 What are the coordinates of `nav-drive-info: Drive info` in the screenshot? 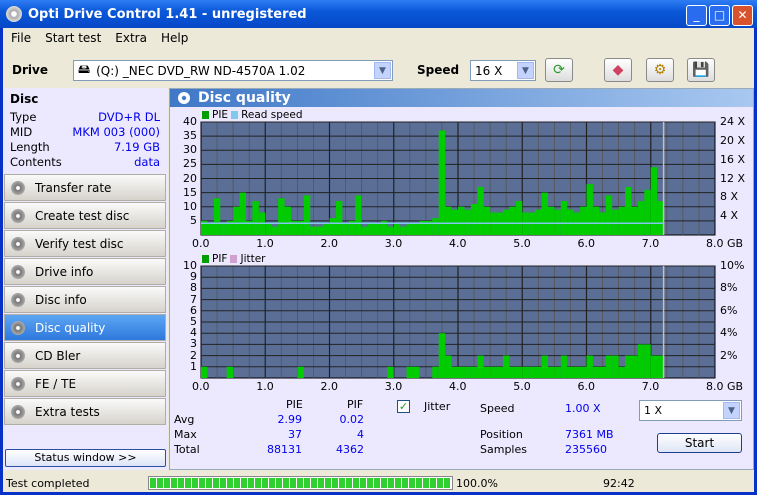 It's located at (85, 271).